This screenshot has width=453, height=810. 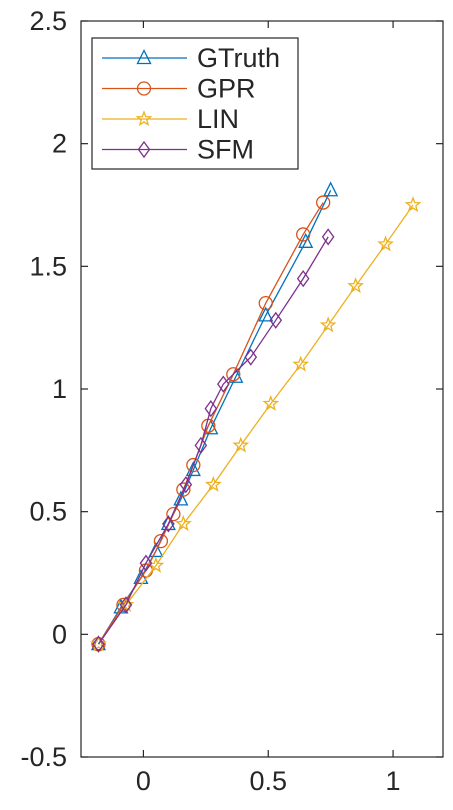 I want to click on legend-label: GPR, so click(x=226, y=89).